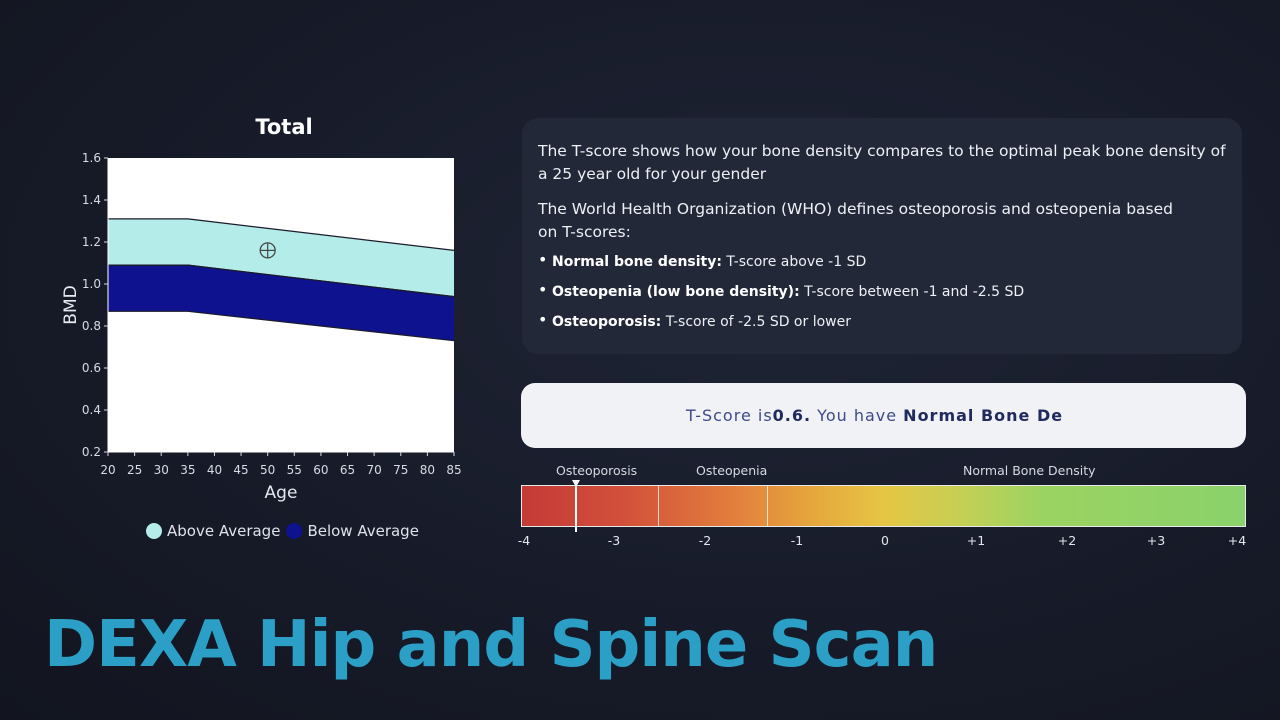  Describe the element at coordinates (240, 470) in the screenshot. I see `x-tick-label: 45` at that location.